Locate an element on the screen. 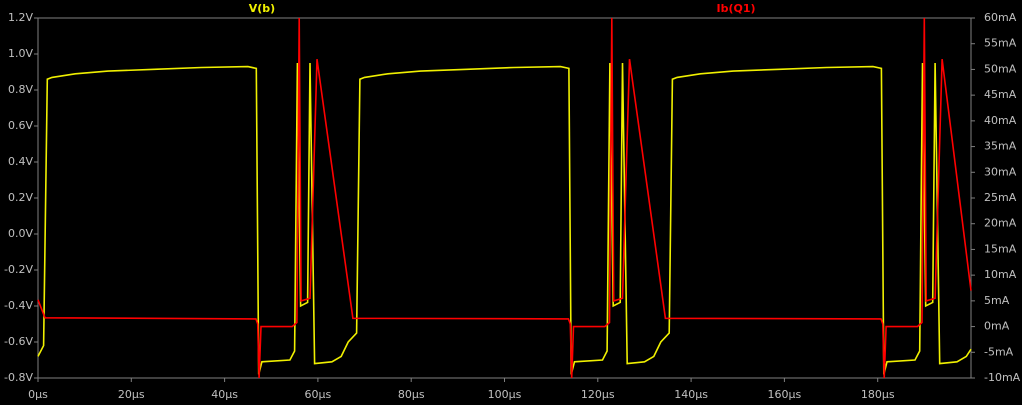 The height and width of the screenshot is (405, 1022). y2-tick-label: 0mA is located at coordinates (997, 326).